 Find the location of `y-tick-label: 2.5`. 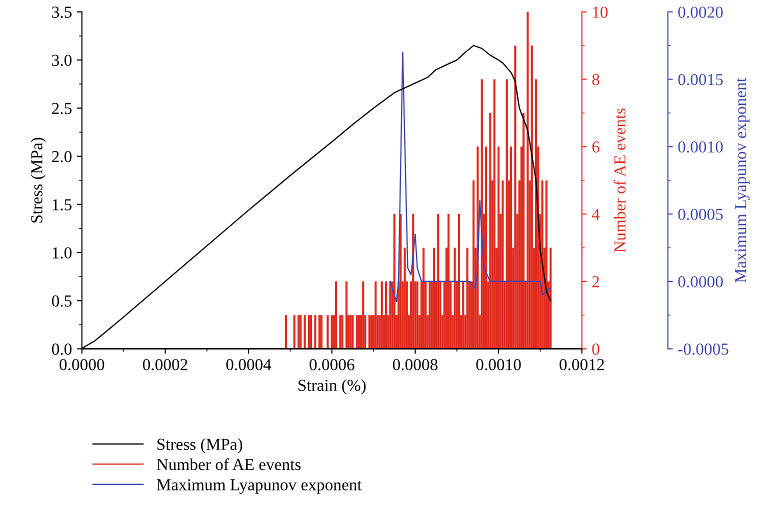

y-tick-label: 2.5 is located at coordinates (62, 108).